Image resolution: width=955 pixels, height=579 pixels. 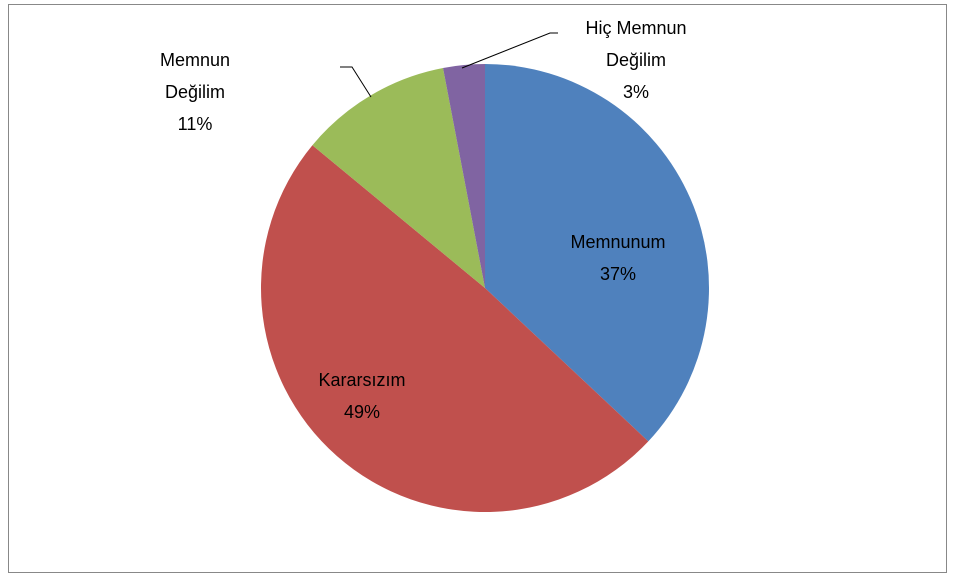 I want to click on data-label: Hiç Memnun Değilim 3%, so click(x=636, y=60).